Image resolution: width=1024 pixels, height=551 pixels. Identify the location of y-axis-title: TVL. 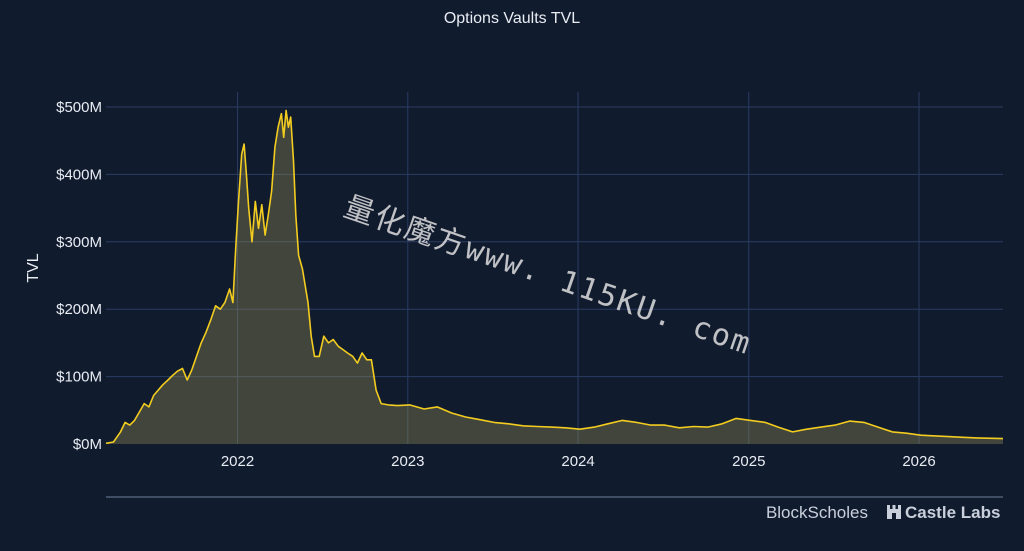
(33, 267).